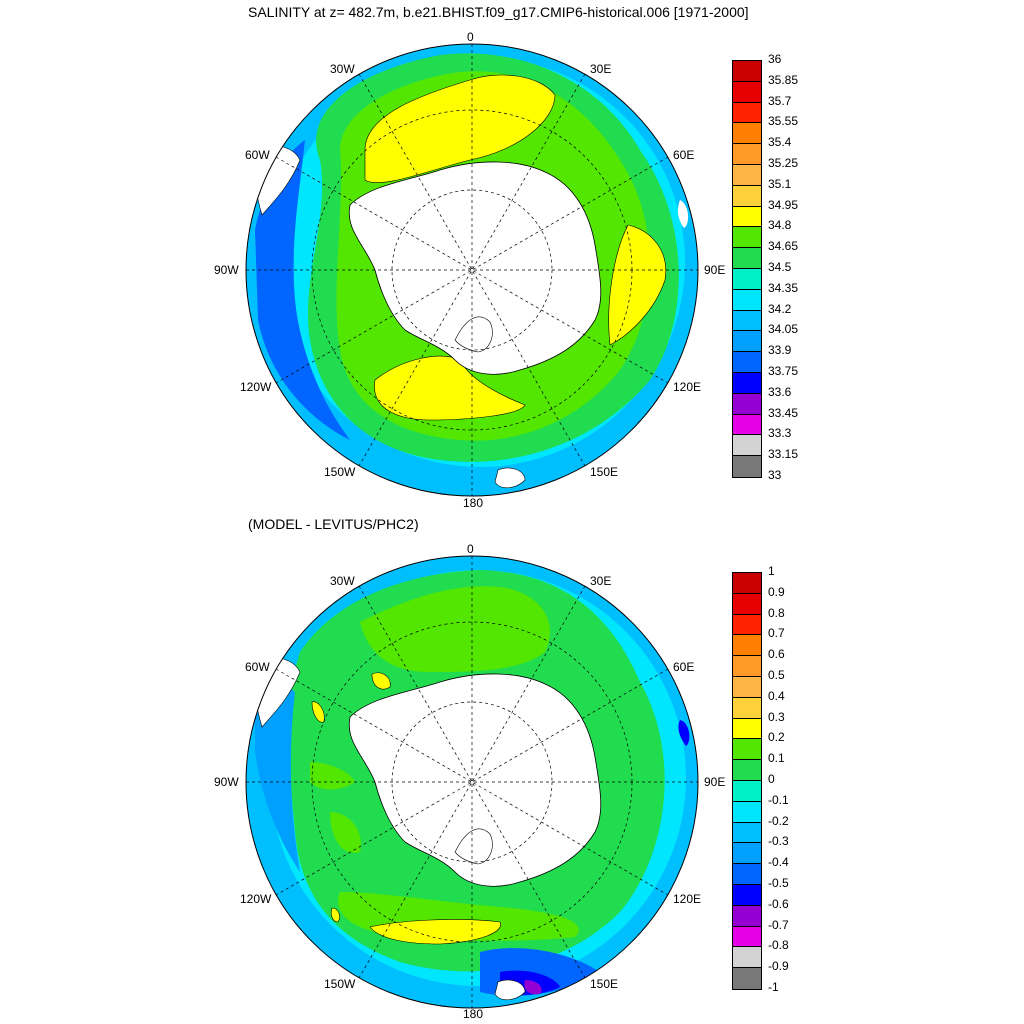 This screenshot has width=1024, height=1024. What do you see at coordinates (340, 984) in the screenshot?
I see `lon-label: 150W` at bounding box center [340, 984].